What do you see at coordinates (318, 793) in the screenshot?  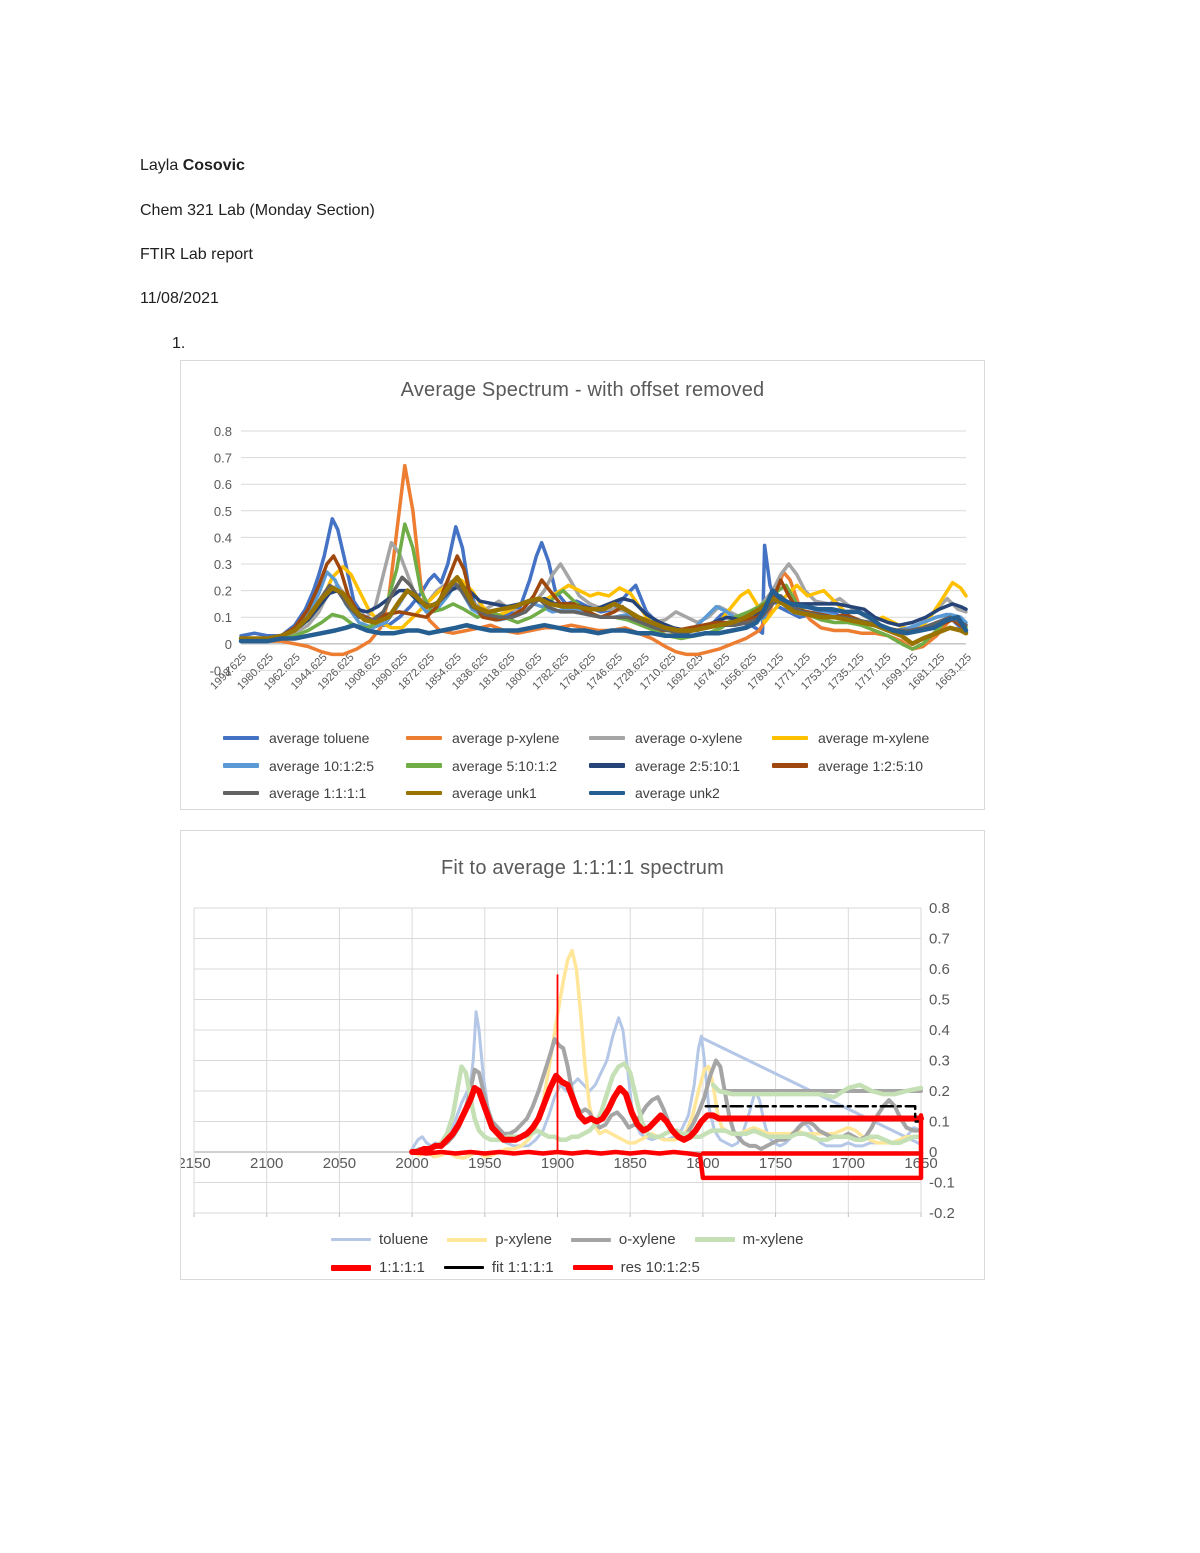 I see `legend-label: average 1:1:1:1` at bounding box center [318, 793].